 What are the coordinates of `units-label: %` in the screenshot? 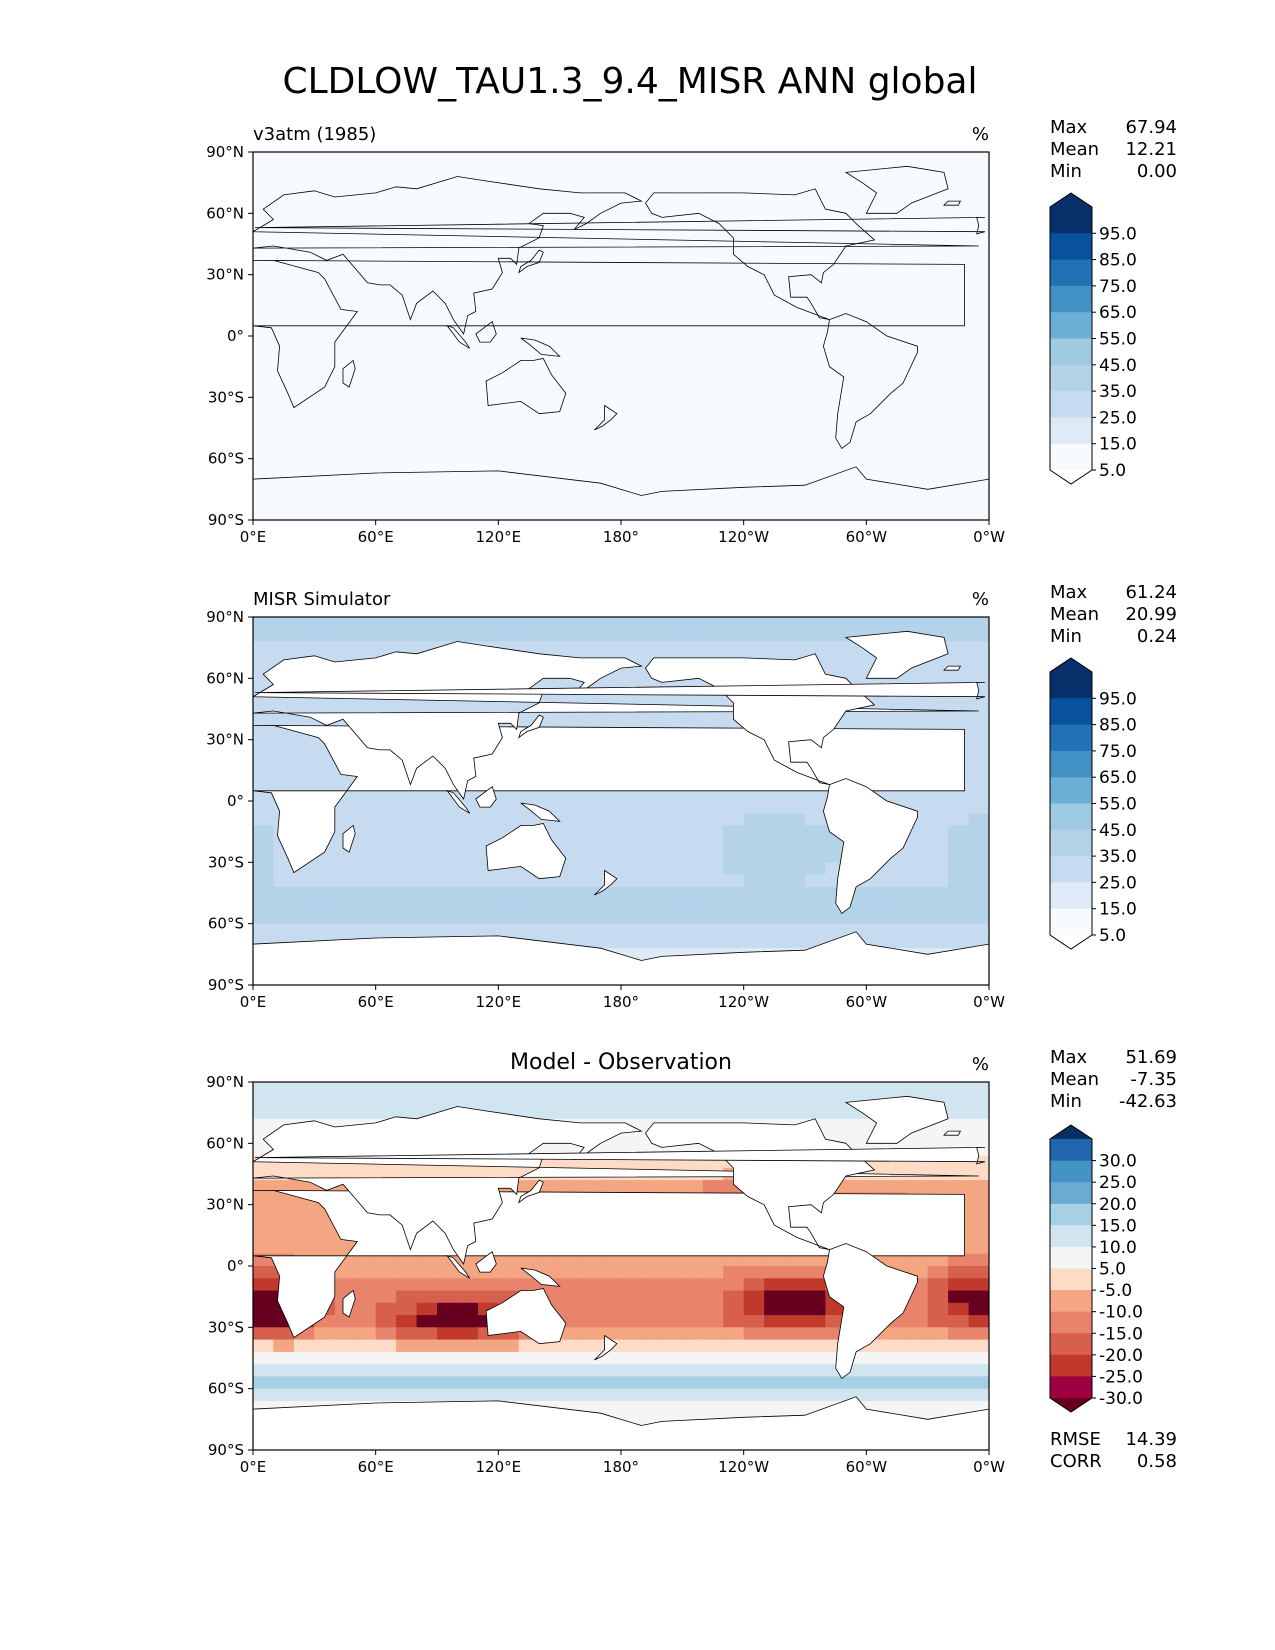 It's located at (980, 599).